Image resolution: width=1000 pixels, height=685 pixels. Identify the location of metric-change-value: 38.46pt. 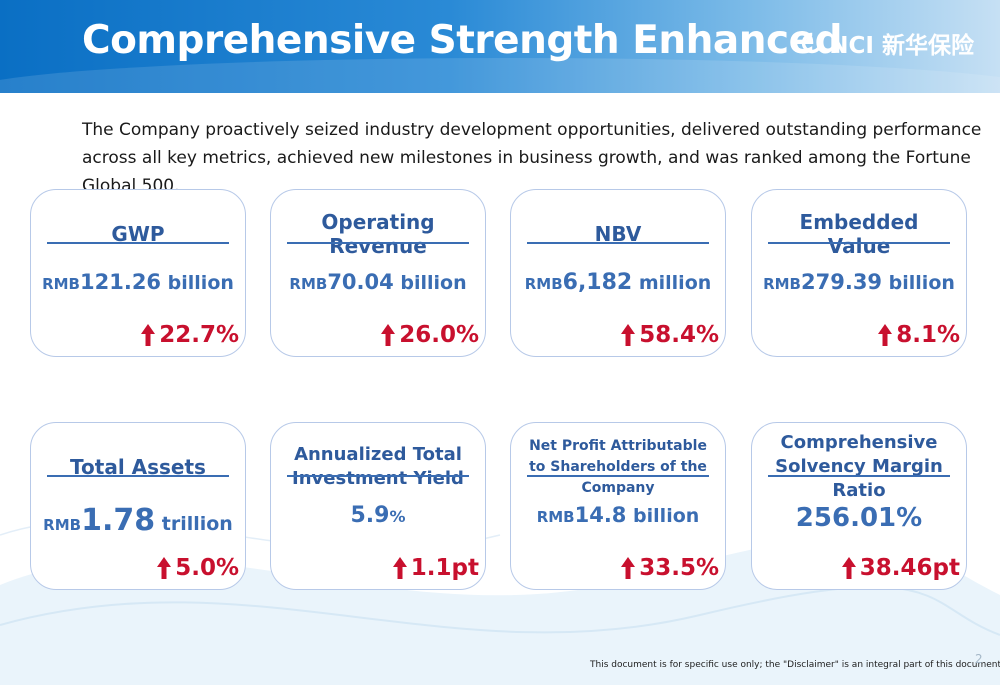
(909, 568).